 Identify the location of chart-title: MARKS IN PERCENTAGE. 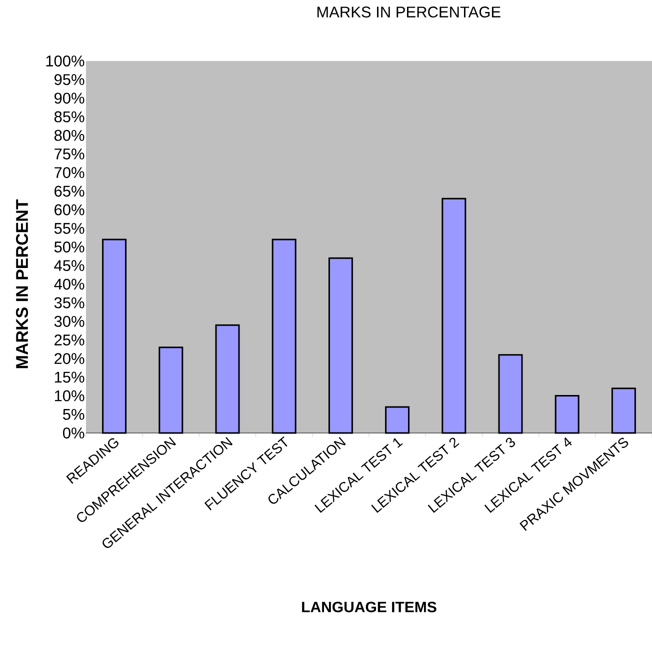
(408, 12).